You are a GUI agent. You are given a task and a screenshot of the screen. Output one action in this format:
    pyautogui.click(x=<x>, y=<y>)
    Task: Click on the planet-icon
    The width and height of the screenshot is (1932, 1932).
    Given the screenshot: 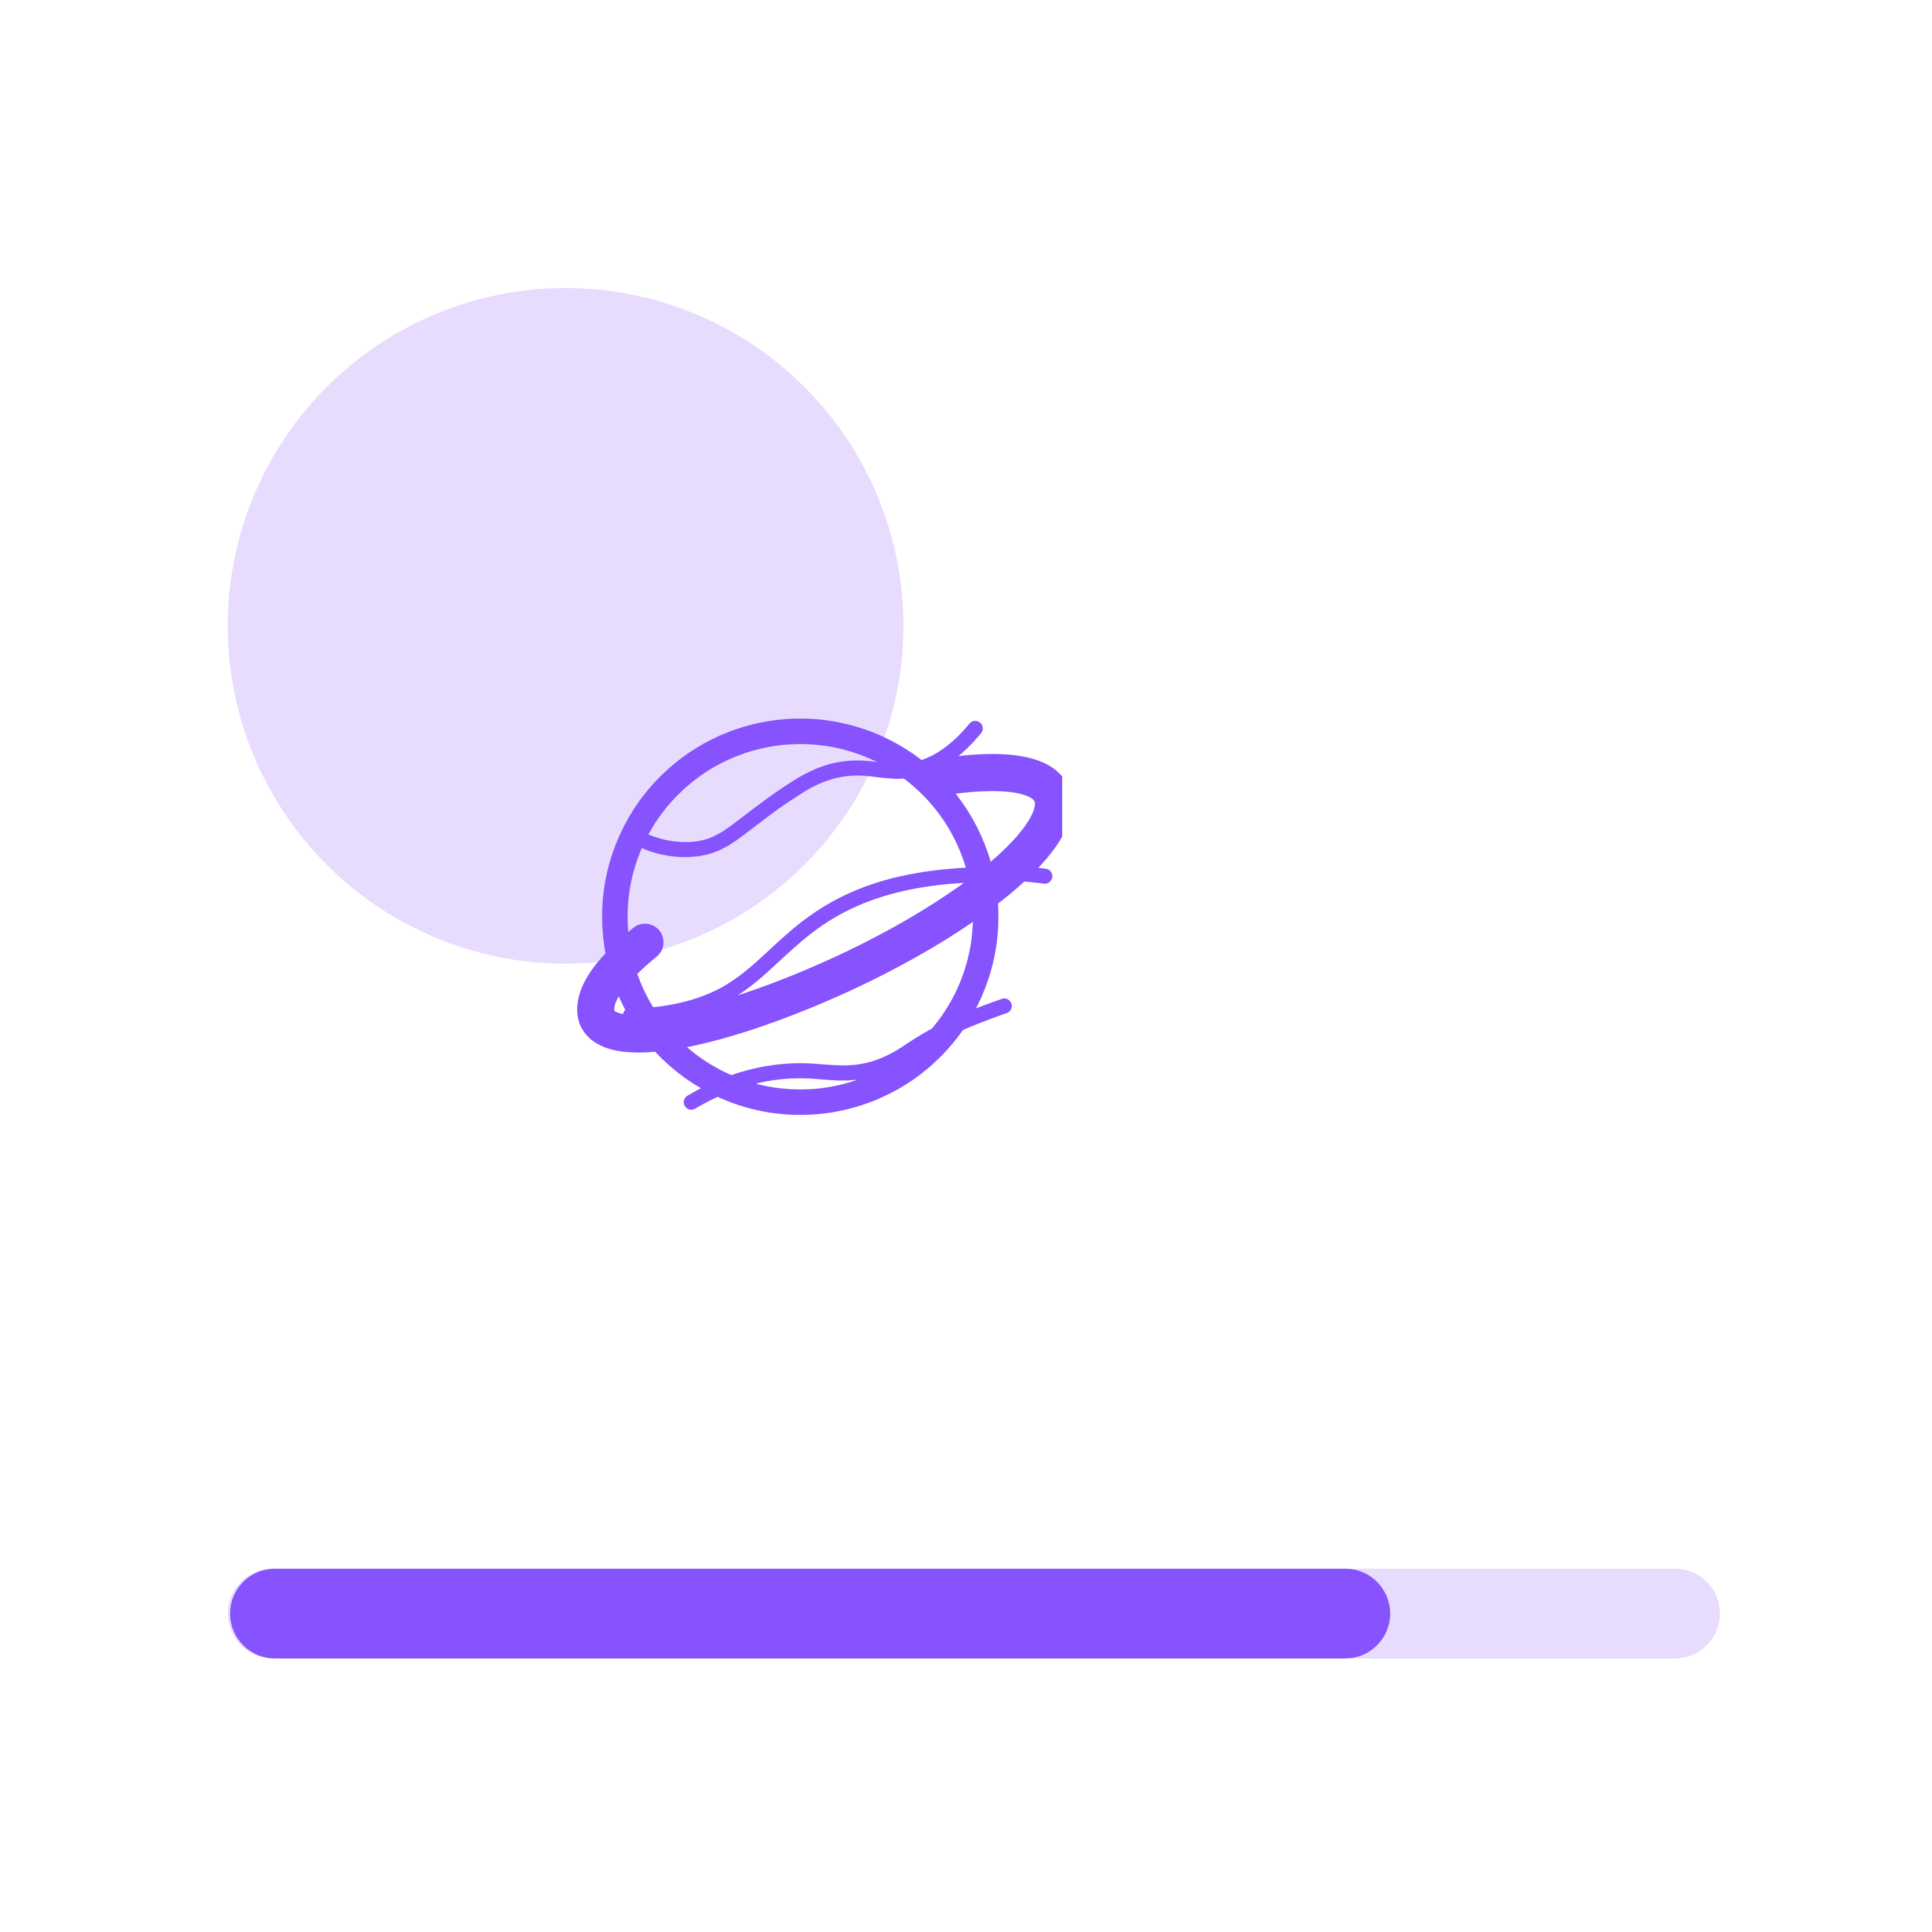 What is the action you would take?
    pyautogui.click(x=819, y=917)
    